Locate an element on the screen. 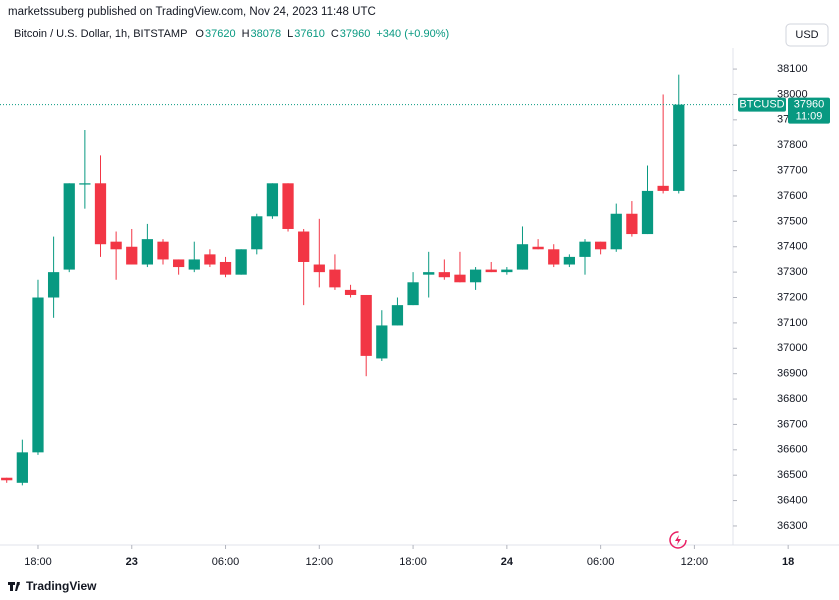 Image resolution: width=839 pixels, height=600 pixels. legend-label: H is located at coordinates (246, 34).